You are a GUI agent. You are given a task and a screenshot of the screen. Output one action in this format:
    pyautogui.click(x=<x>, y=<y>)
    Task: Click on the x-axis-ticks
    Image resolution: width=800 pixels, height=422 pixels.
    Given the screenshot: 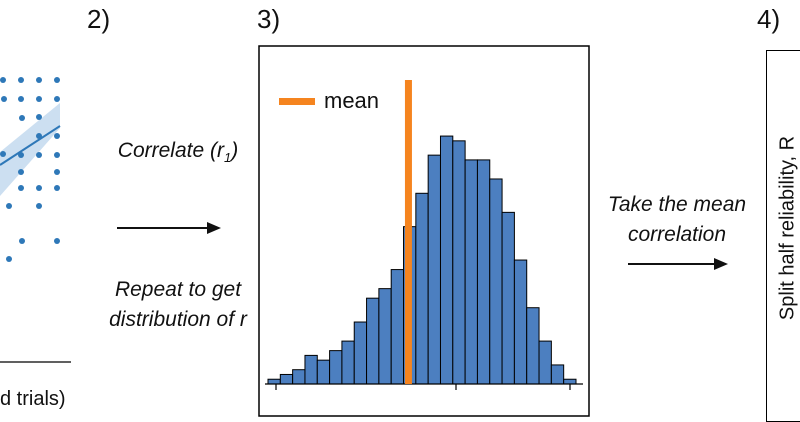 What is the action you would take?
    pyautogui.click(x=423, y=387)
    